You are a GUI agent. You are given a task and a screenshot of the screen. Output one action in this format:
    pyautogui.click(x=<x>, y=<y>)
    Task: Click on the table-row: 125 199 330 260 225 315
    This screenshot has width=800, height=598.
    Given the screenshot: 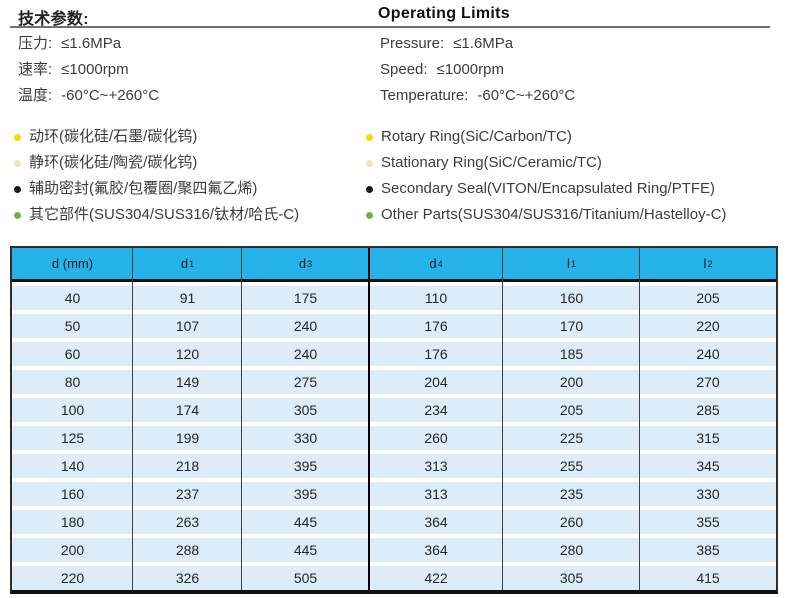 What is the action you would take?
    pyautogui.click(x=394, y=436)
    